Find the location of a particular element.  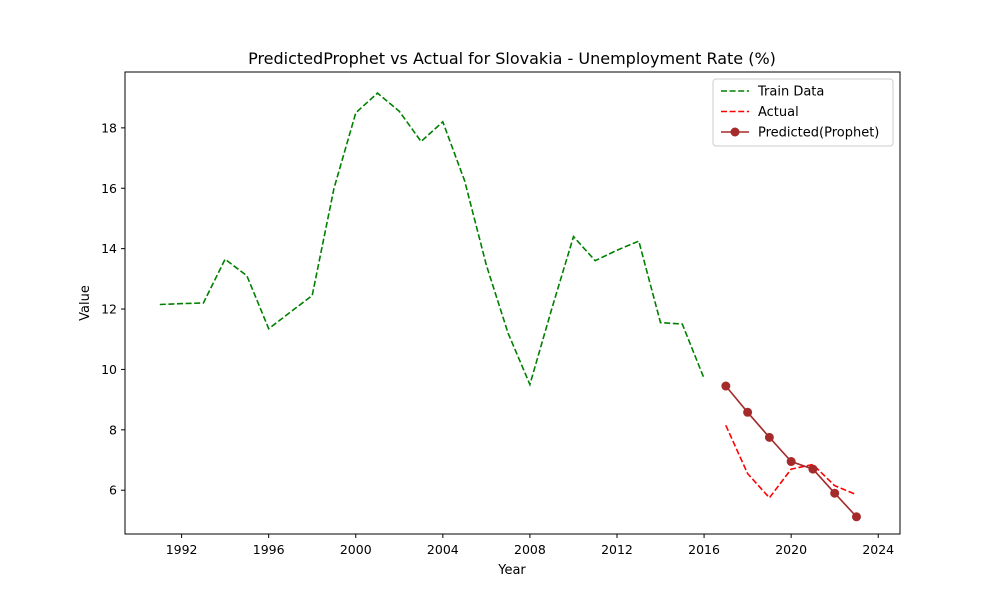

y-tick-label: 12 is located at coordinates (109, 309).